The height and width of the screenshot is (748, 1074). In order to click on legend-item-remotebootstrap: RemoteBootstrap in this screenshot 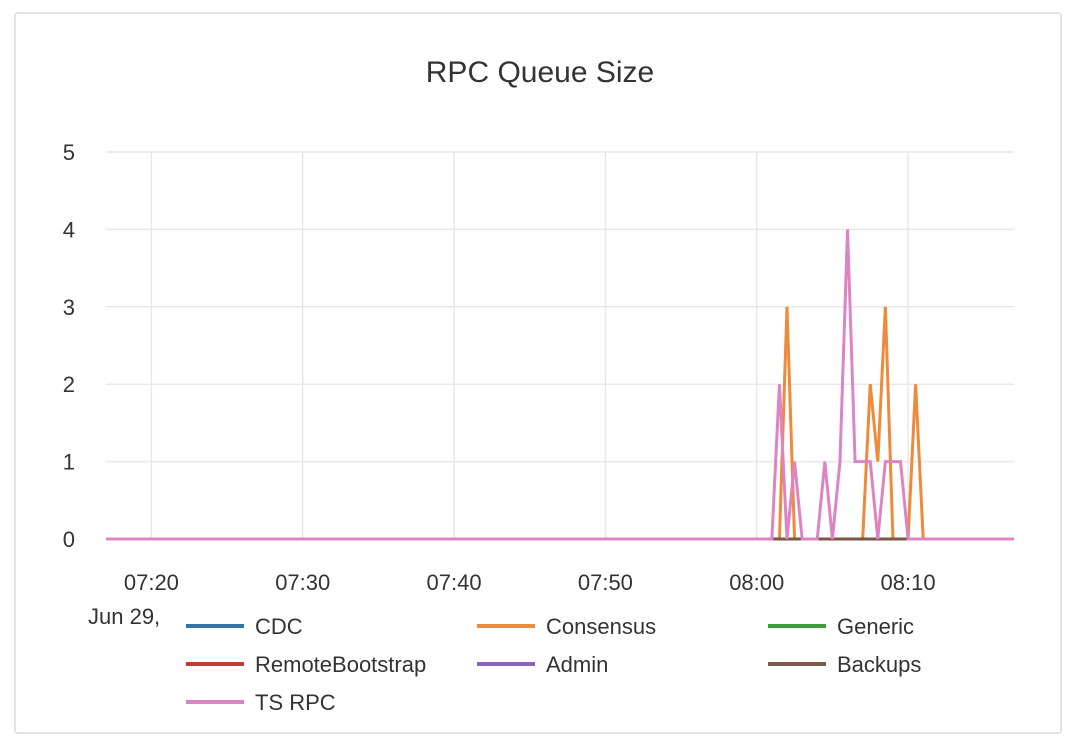, I will do `click(306, 664)`.